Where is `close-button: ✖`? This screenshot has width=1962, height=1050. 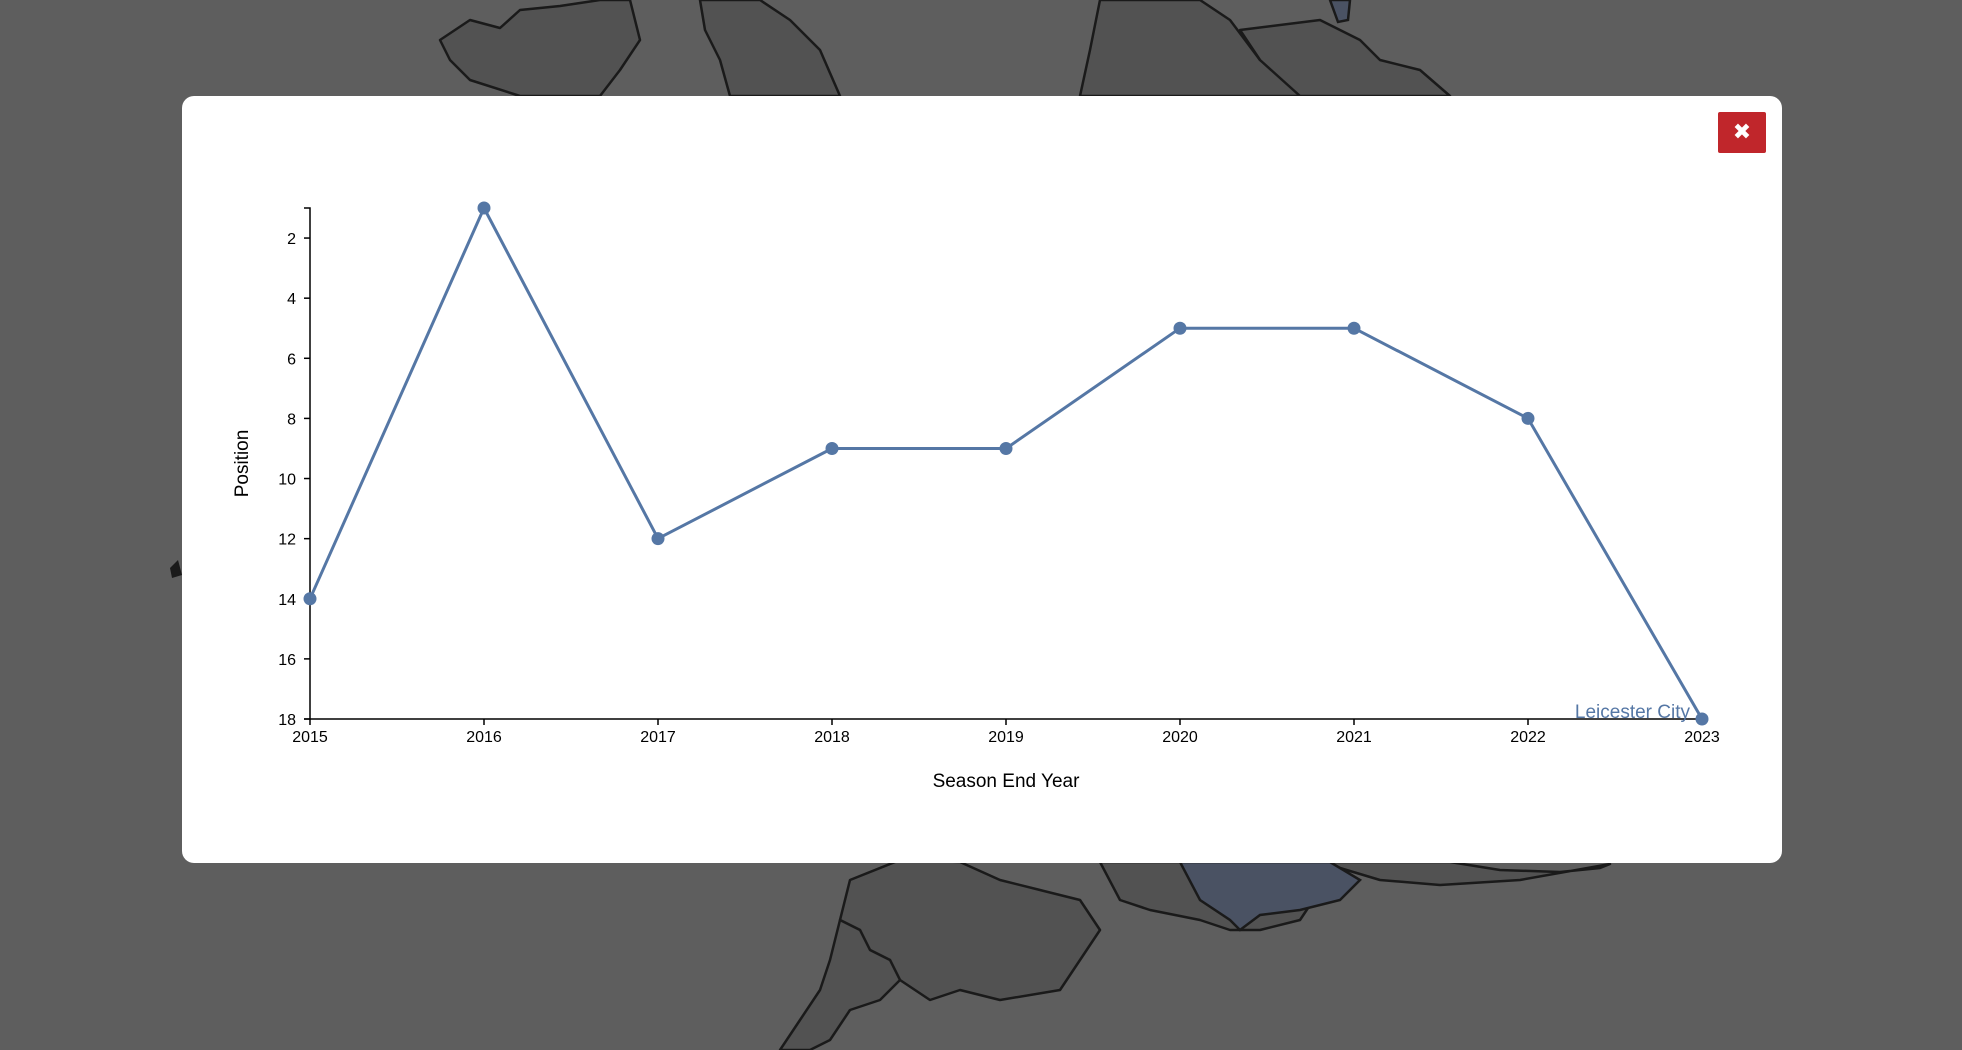 close-button: ✖ is located at coordinates (1742, 132).